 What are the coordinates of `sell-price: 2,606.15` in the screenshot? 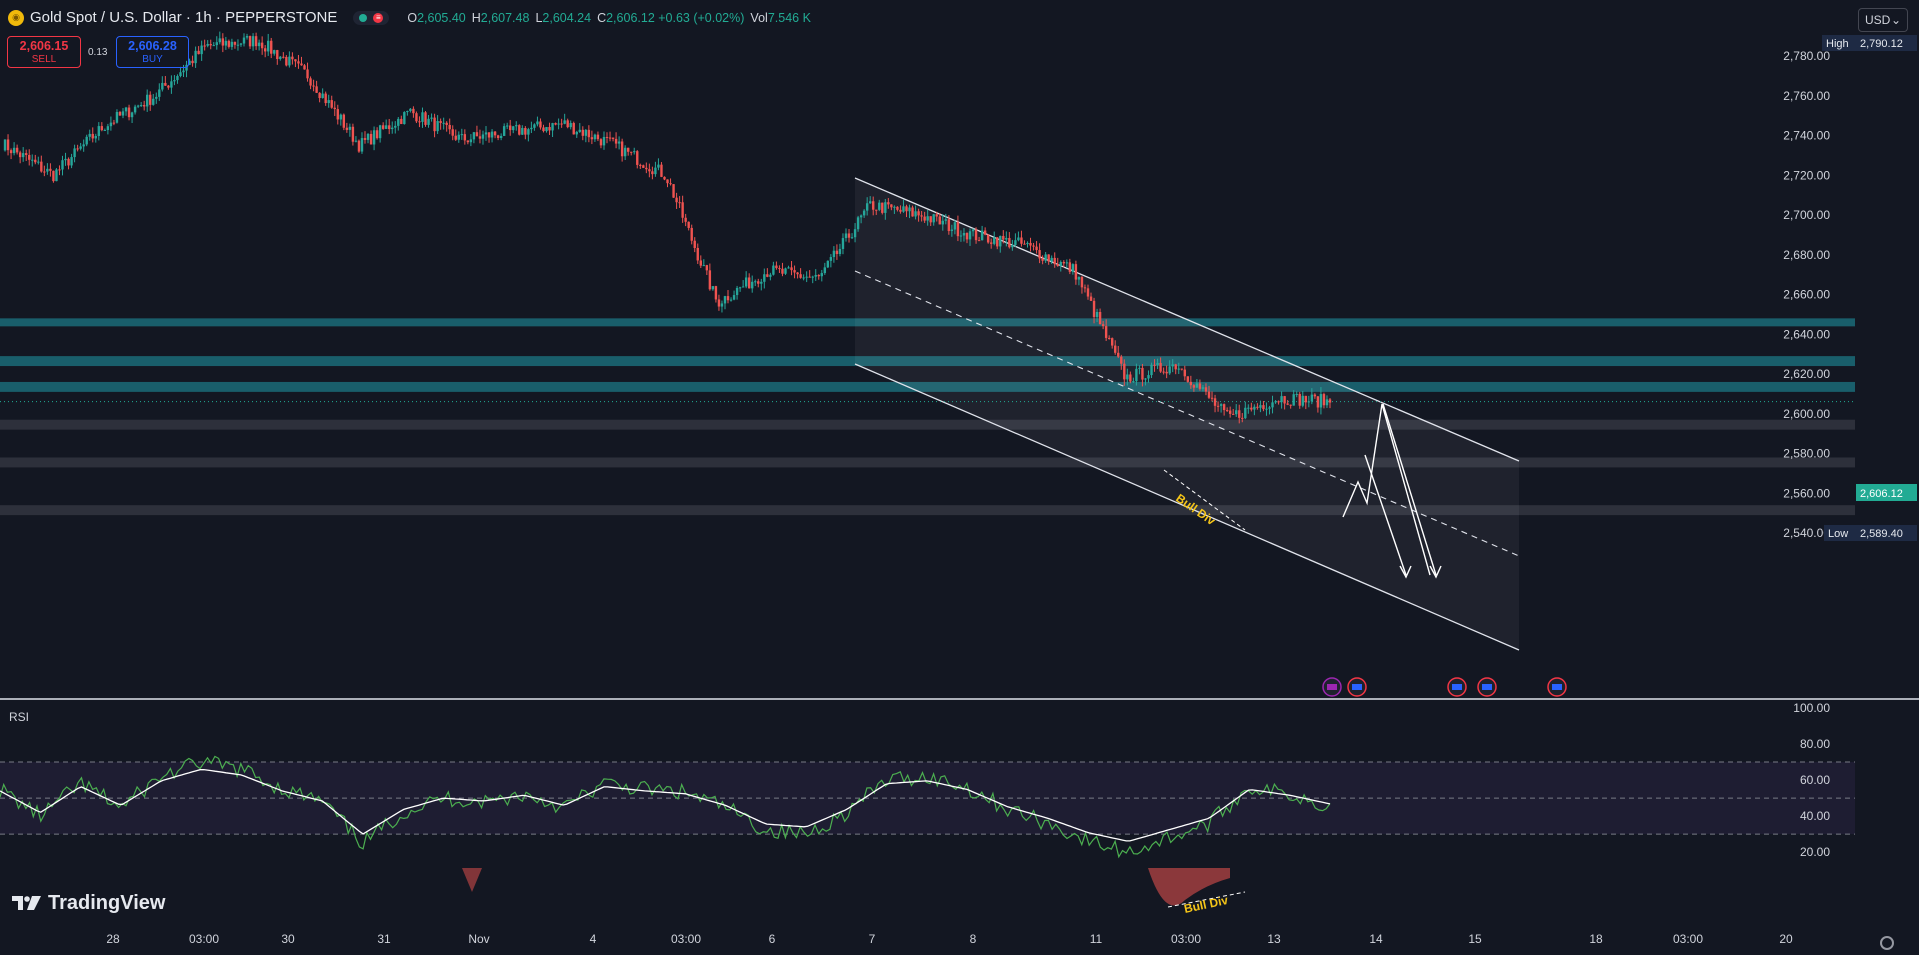 It's located at (44, 46).